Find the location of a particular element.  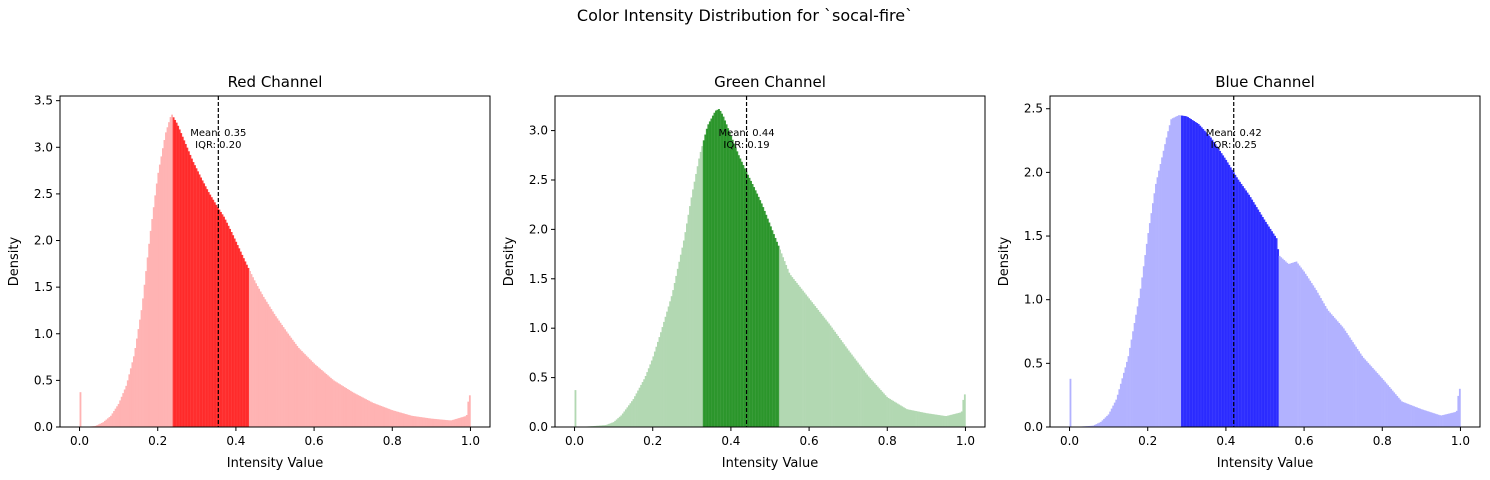

y-tick-label: 0.0 is located at coordinates (1033, 427).